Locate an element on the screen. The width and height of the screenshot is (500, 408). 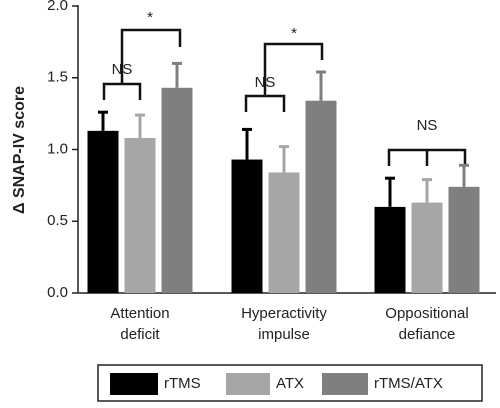
x-tick-label: Attention is located at coordinates (139, 313).